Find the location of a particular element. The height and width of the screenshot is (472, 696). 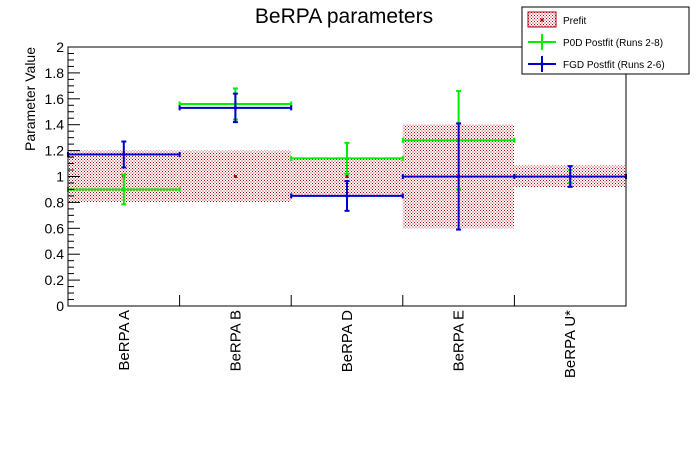

chart-title: BeRPA parameters is located at coordinates (344, 16).